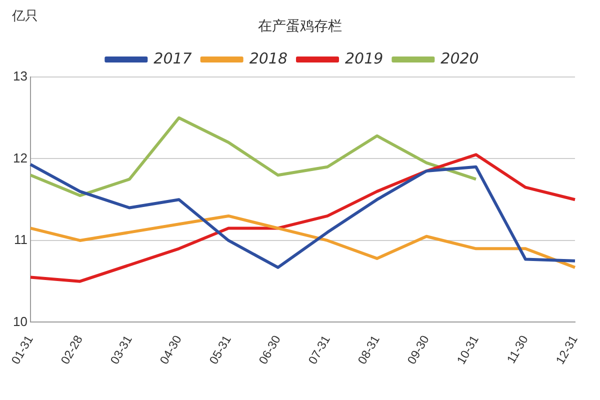 This screenshot has width=600, height=400. Describe the element at coordinates (173, 58) in the screenshot. I see `legend-label: 2017` at that location.